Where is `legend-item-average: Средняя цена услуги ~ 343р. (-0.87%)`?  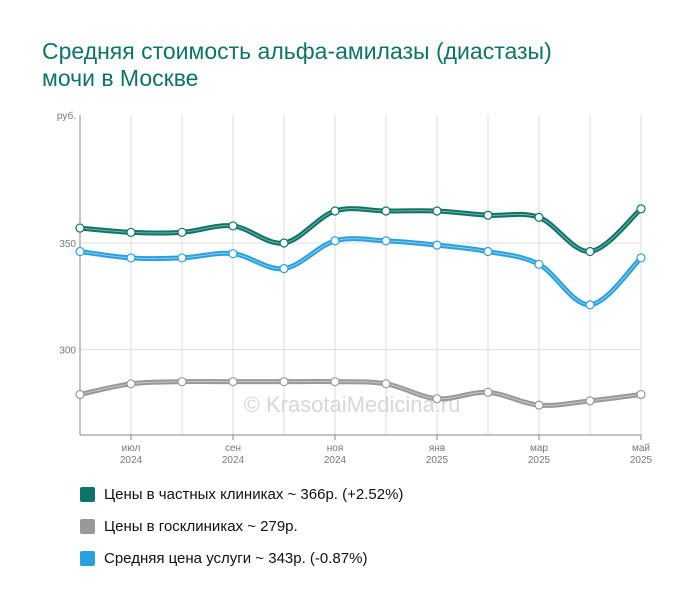
legend-item-average: Средняя цена услуги ~ 343р. (-0.87%) is located at coordinates (241, 558).